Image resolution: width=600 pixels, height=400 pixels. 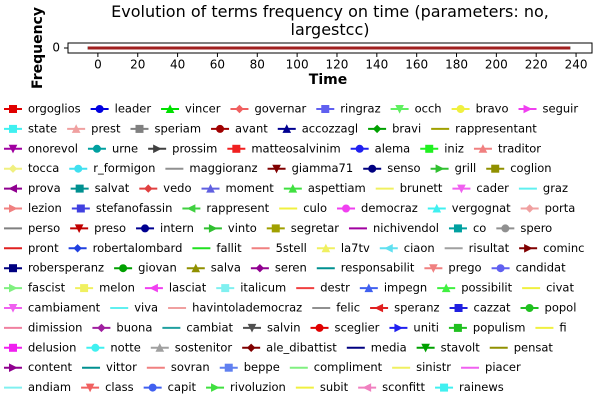 What do you see at coordinates (223, 168) in the screenshot?
I see `legend-label: maggioranz` at bounding box center [223, 168].